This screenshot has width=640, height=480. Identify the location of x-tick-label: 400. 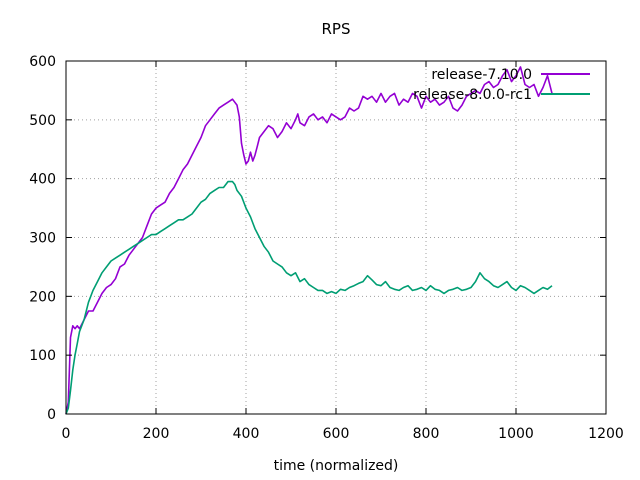
(246, 434).